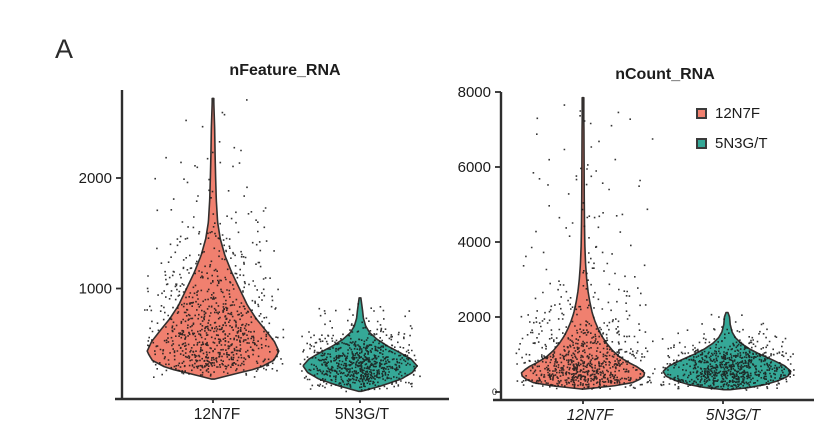  Describe the element at coordinates (665, 74) in the screenshot. I see `ncount-plot-title: nCount_RNA` at that location.